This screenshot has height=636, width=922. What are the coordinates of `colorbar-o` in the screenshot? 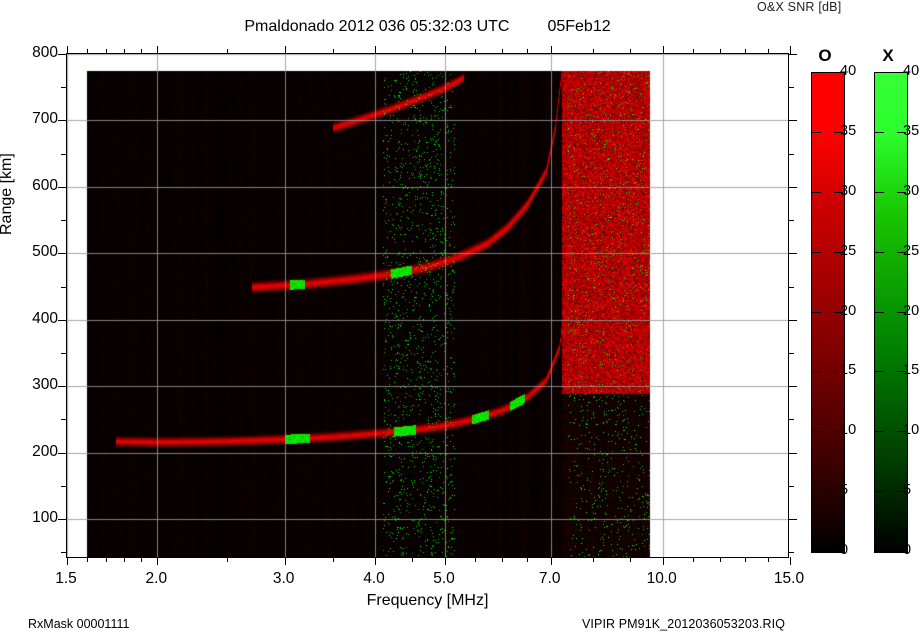 It's located at (828, 312).